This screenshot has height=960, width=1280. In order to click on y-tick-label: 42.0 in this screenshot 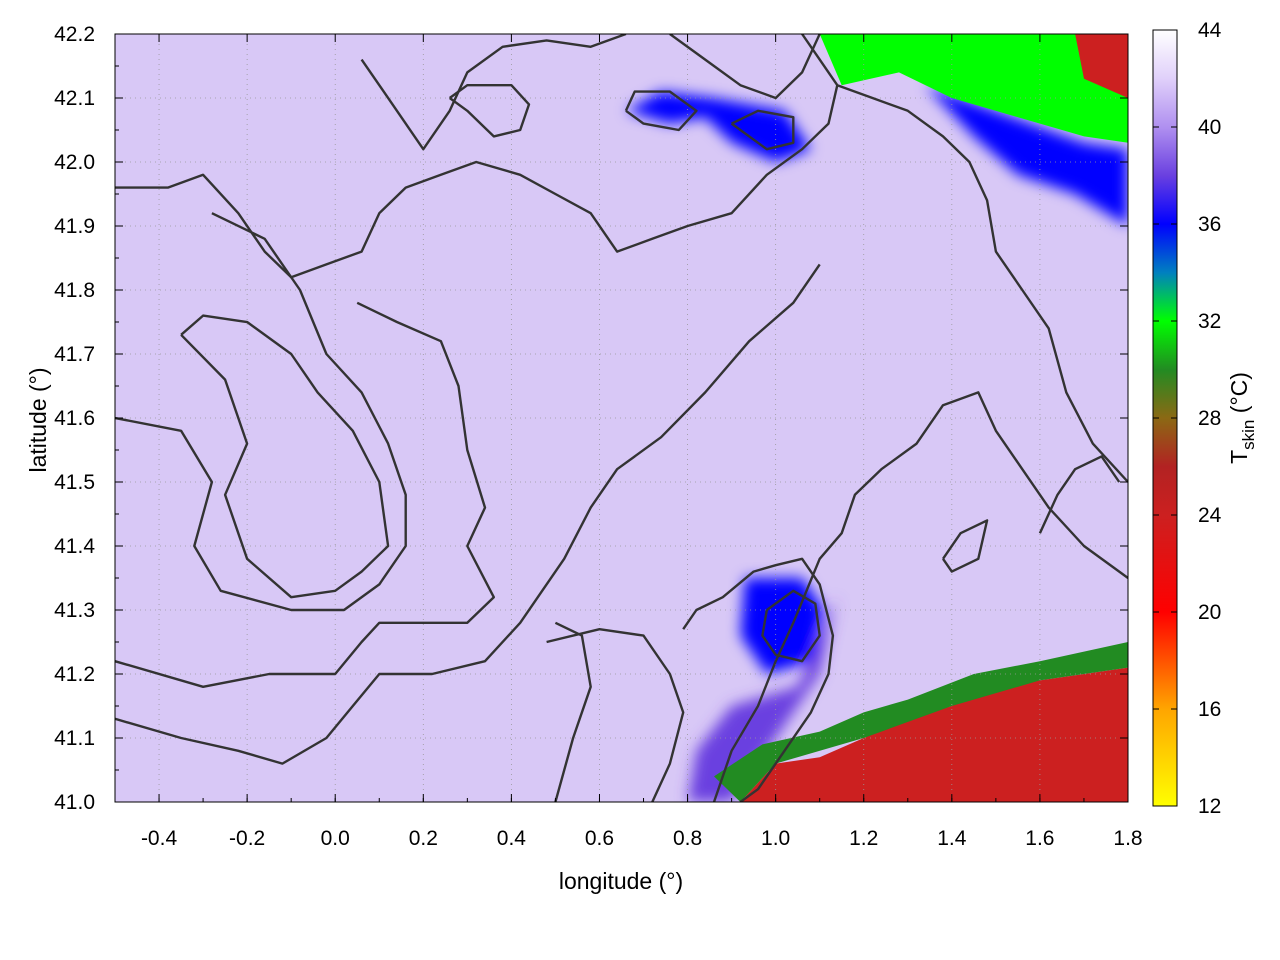, I will do `click(74, 162)`.